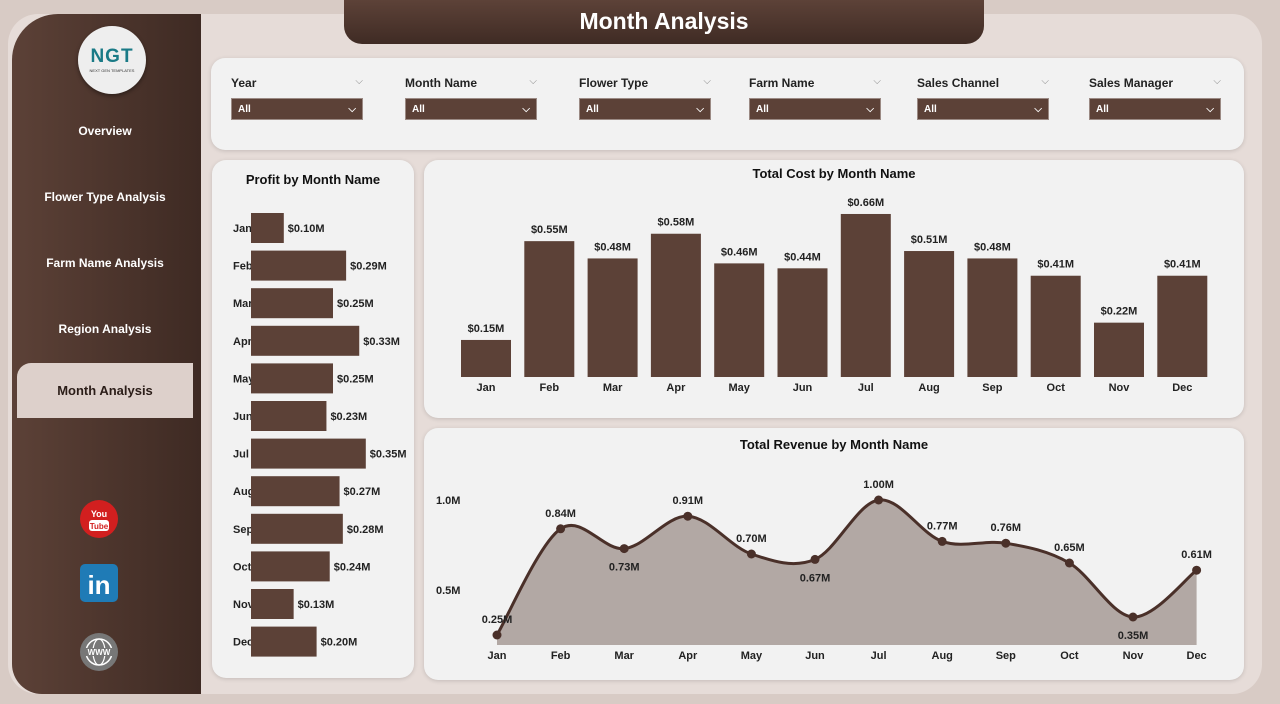 The height and width of the screenshot is (704, 1280). I want to click on profit-month-label: Aug, so click(243, 492).